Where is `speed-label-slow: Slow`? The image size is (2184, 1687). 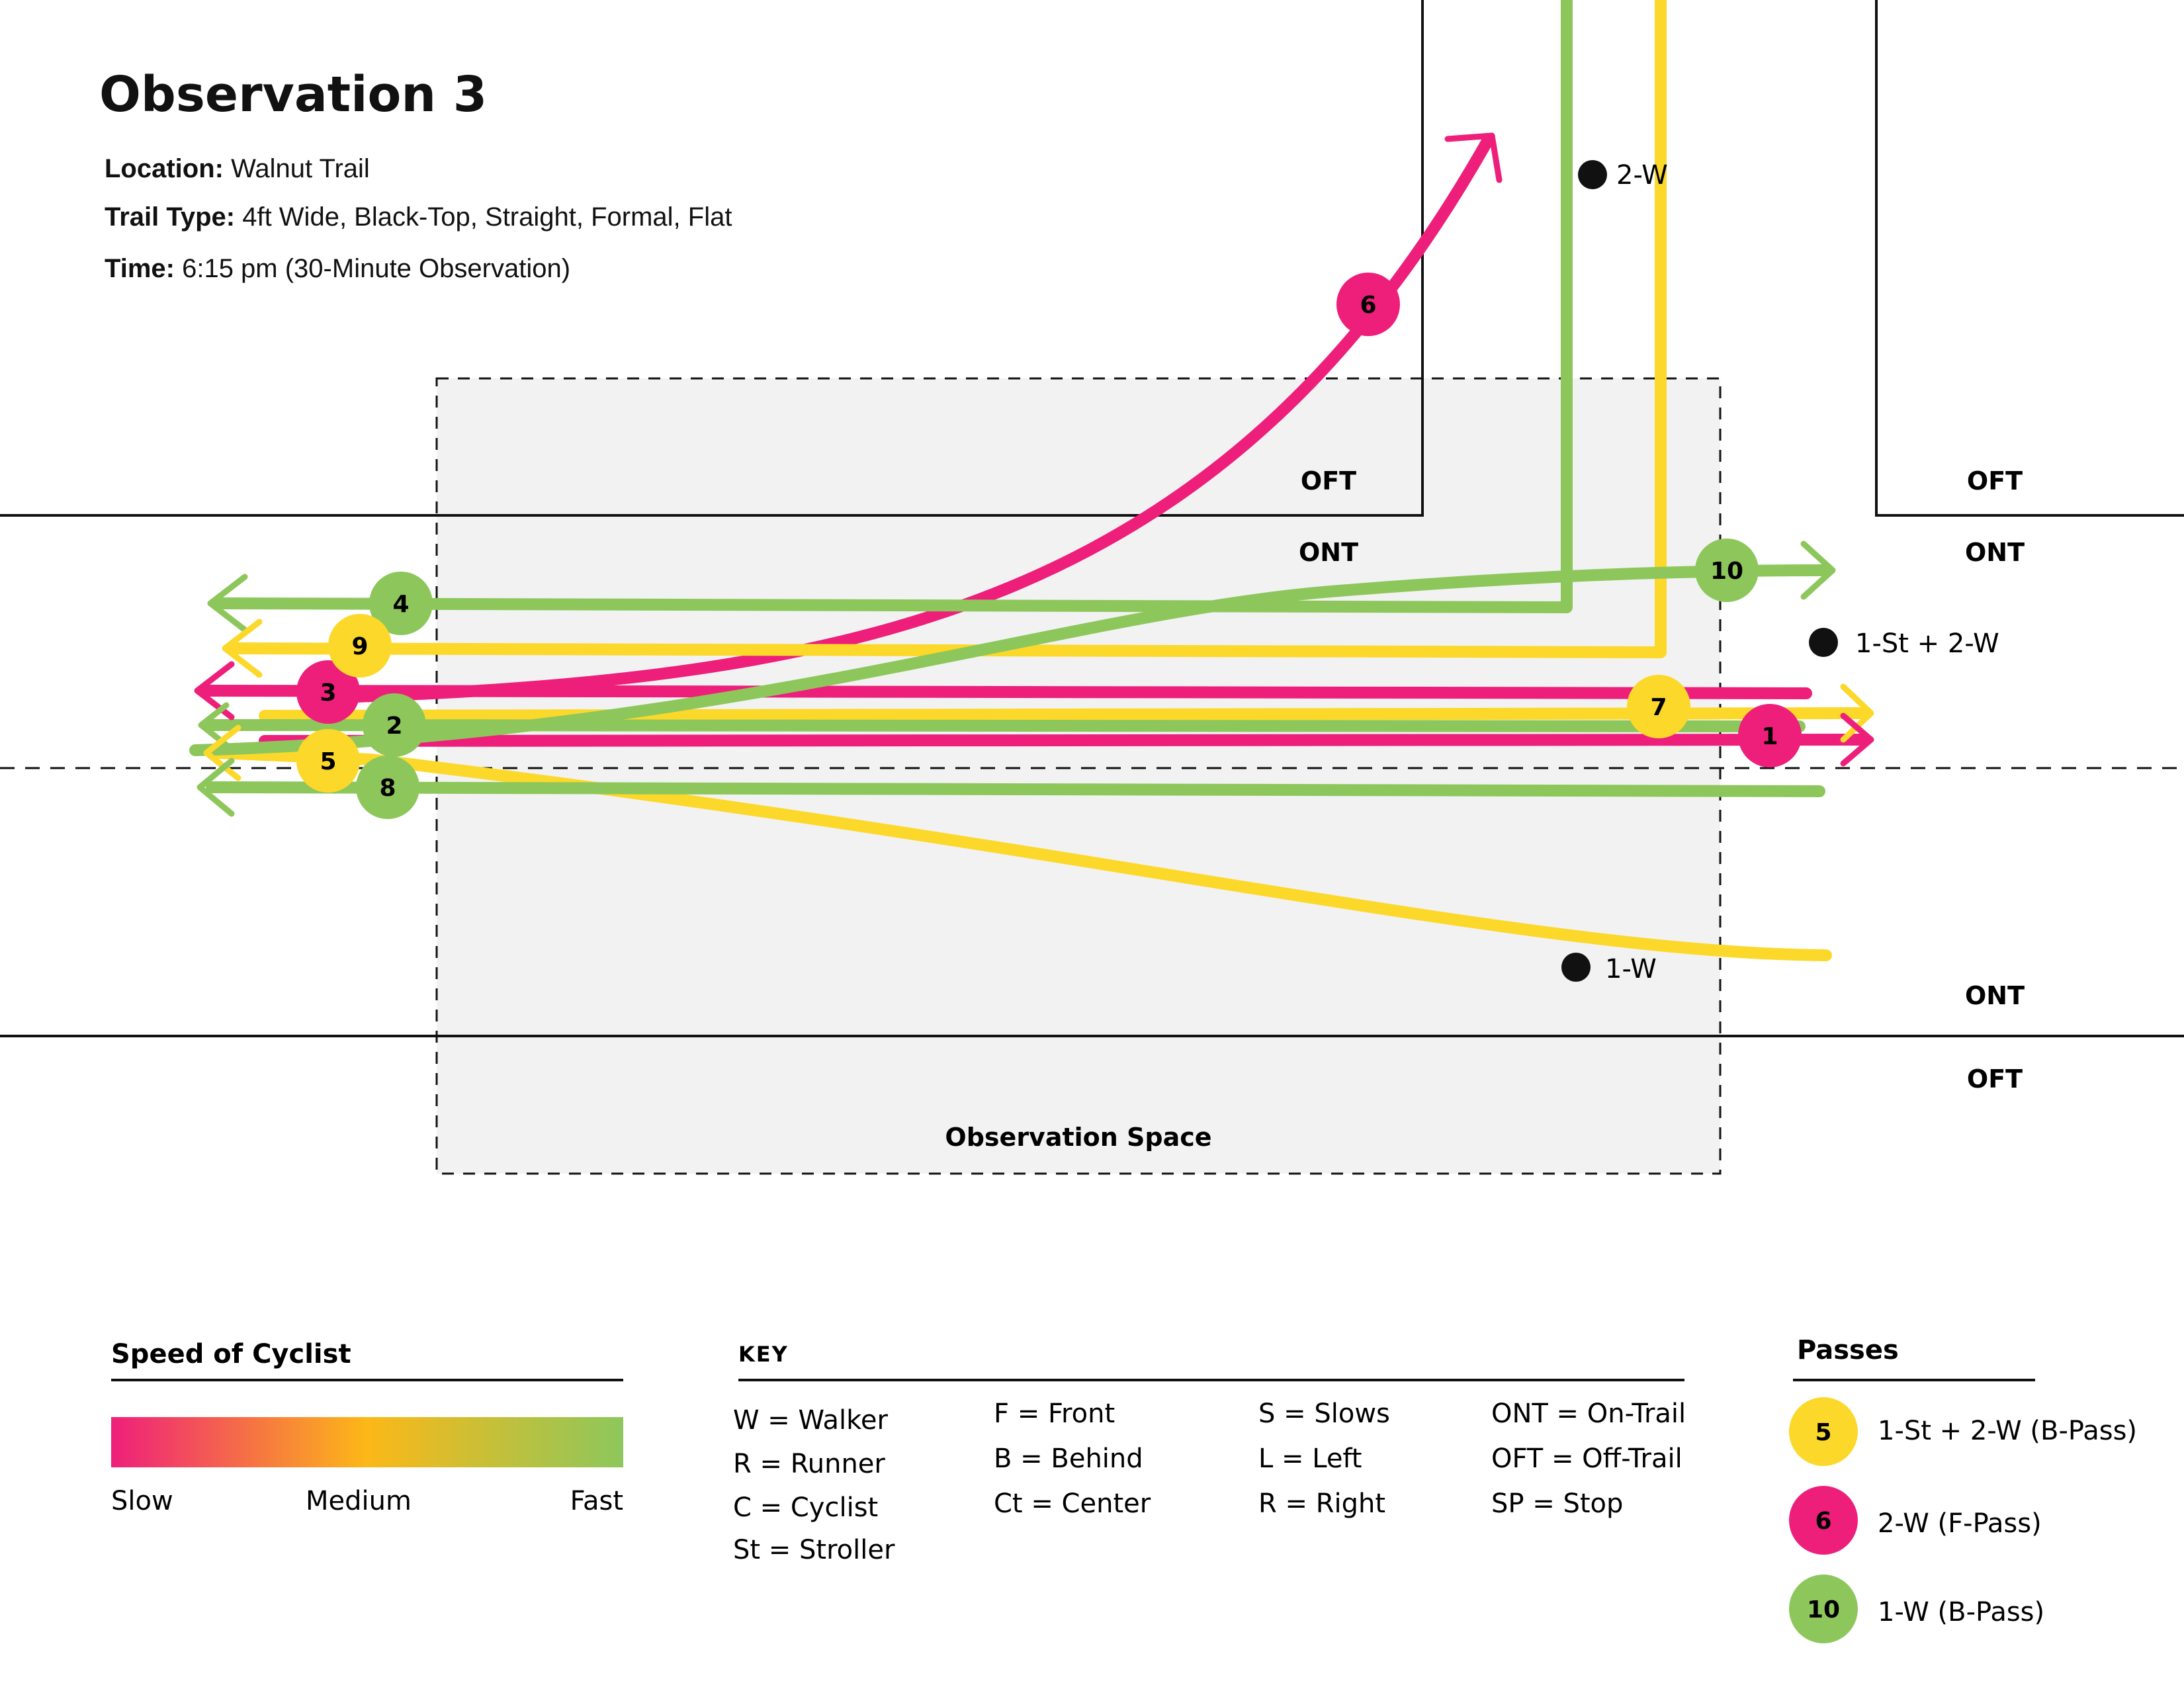 speed-label-slow: Slow is located at coordinates (142, 1501).